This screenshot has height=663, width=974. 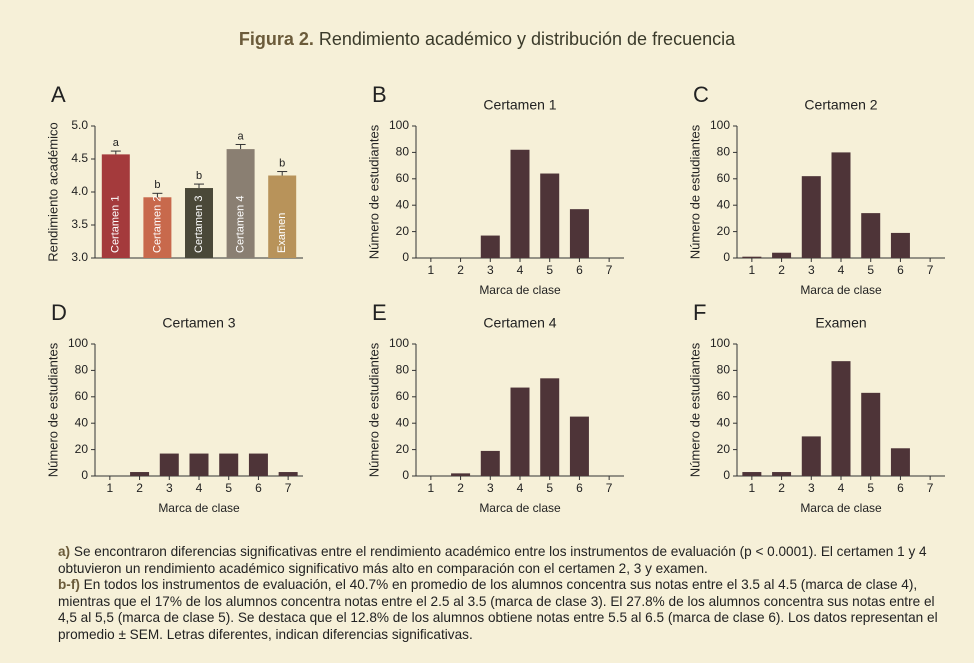 I want to click on y-tick-label: 3.5, so click(x=79, y=224).